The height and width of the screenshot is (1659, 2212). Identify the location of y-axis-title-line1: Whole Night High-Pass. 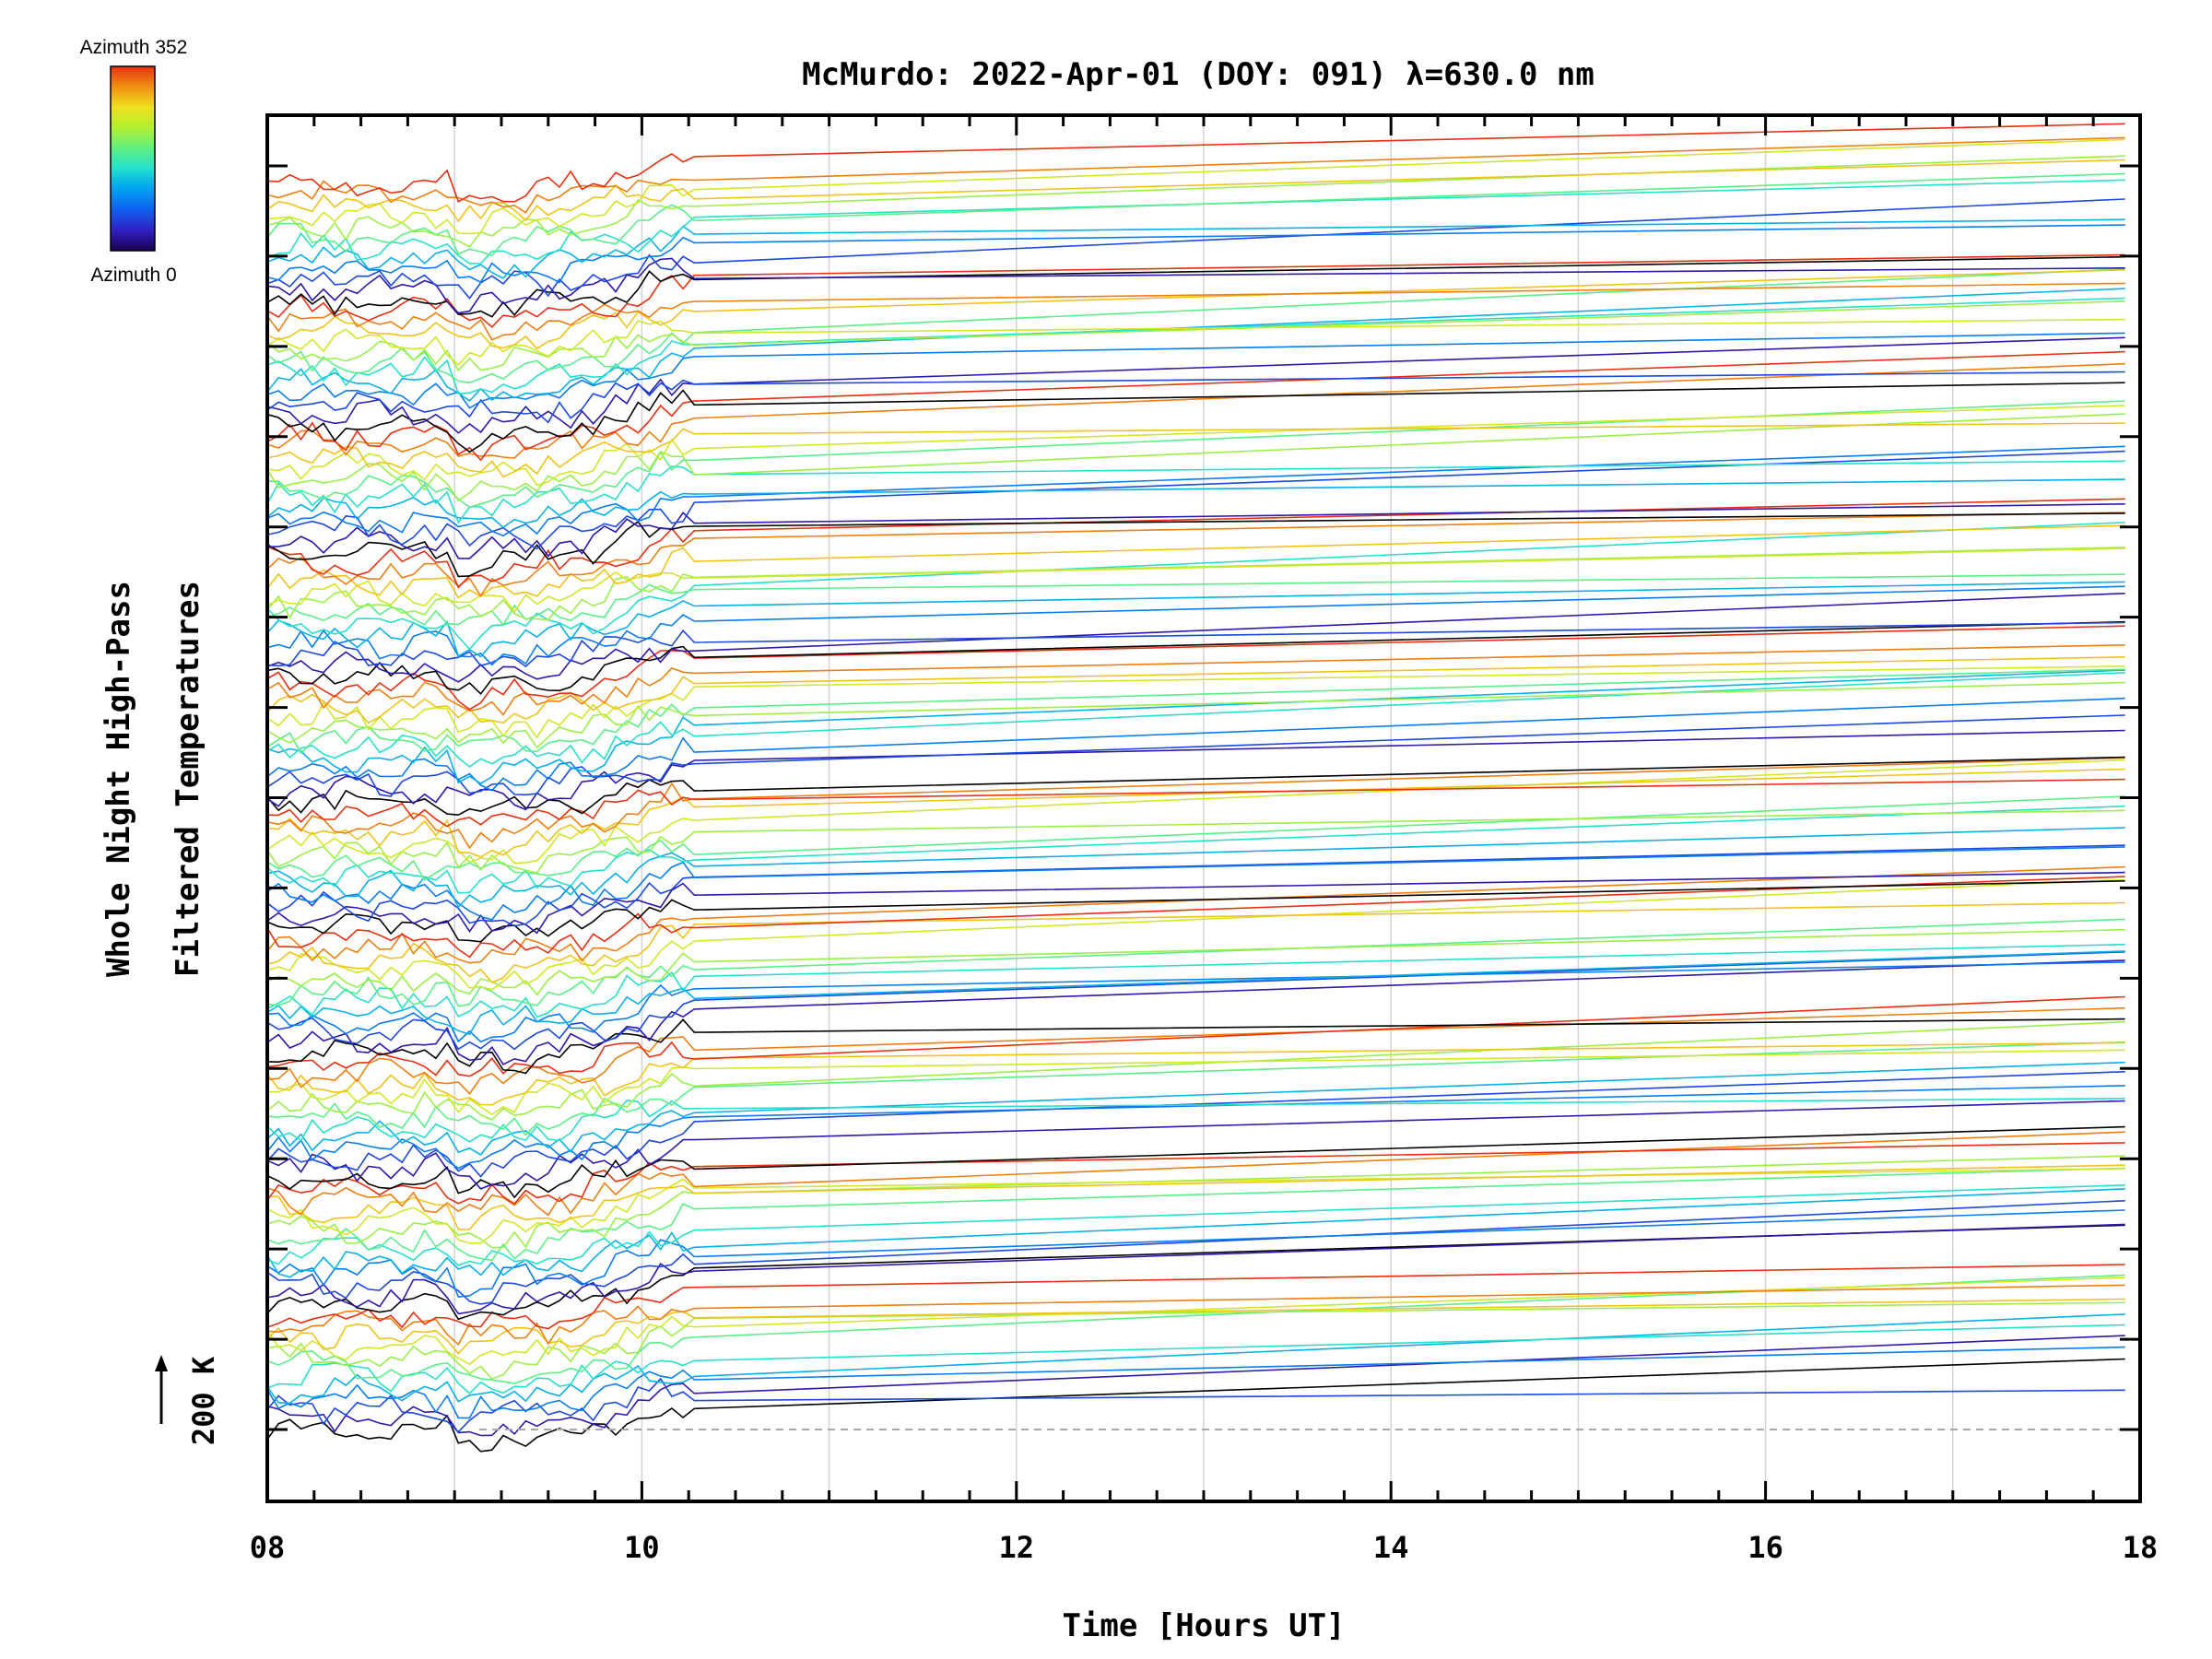
(118, 779).